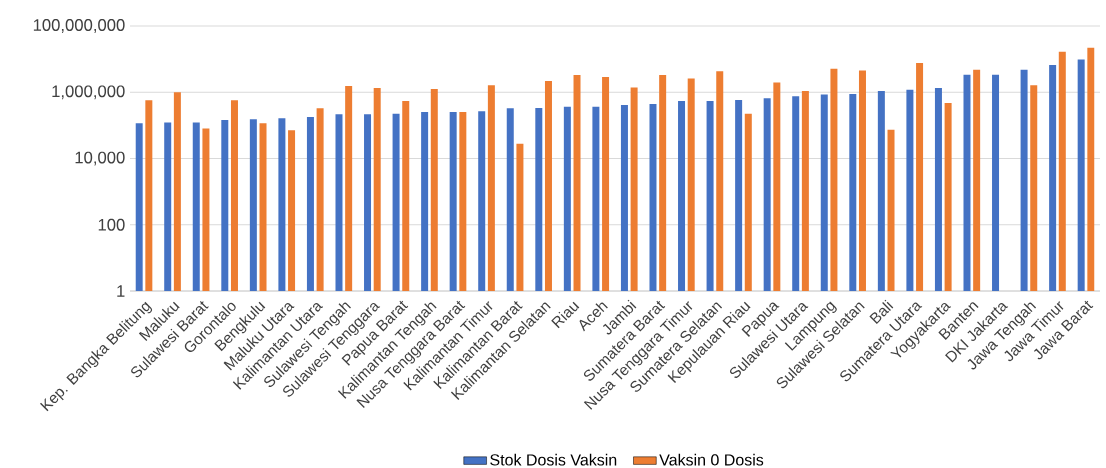  I want to click on legend-label: Stok Dosis Vaksin, so click(553, 459).